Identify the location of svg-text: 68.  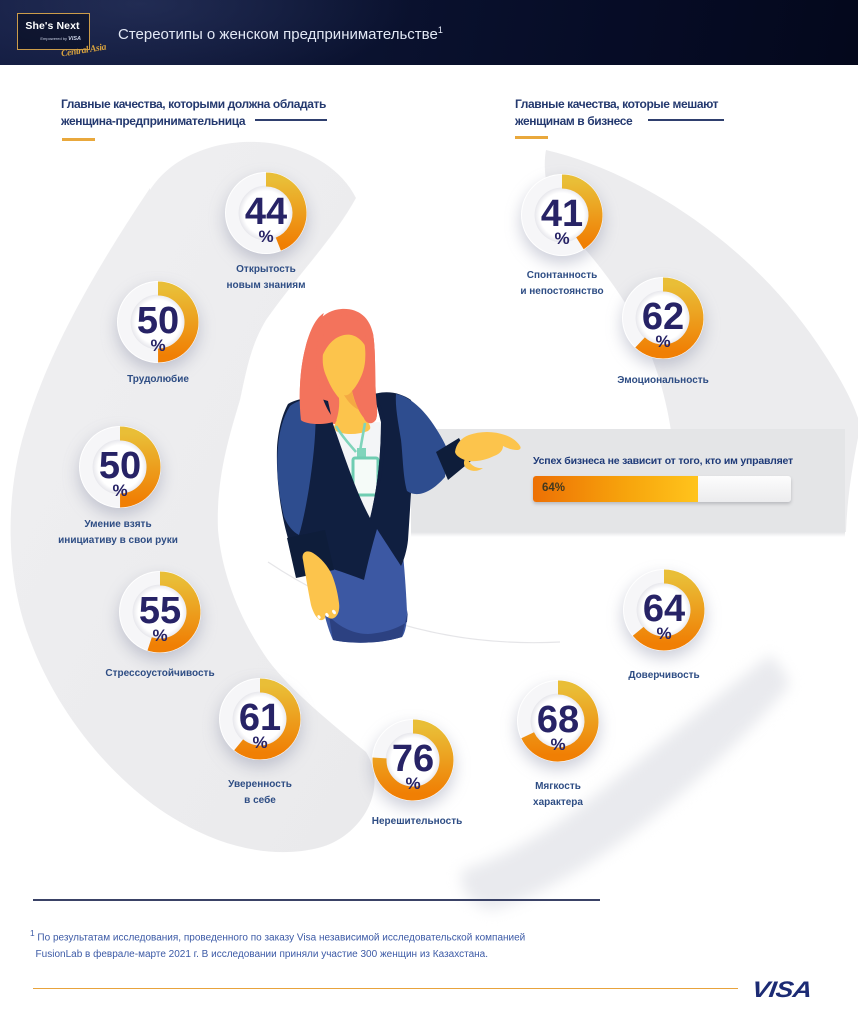
(558, 720).